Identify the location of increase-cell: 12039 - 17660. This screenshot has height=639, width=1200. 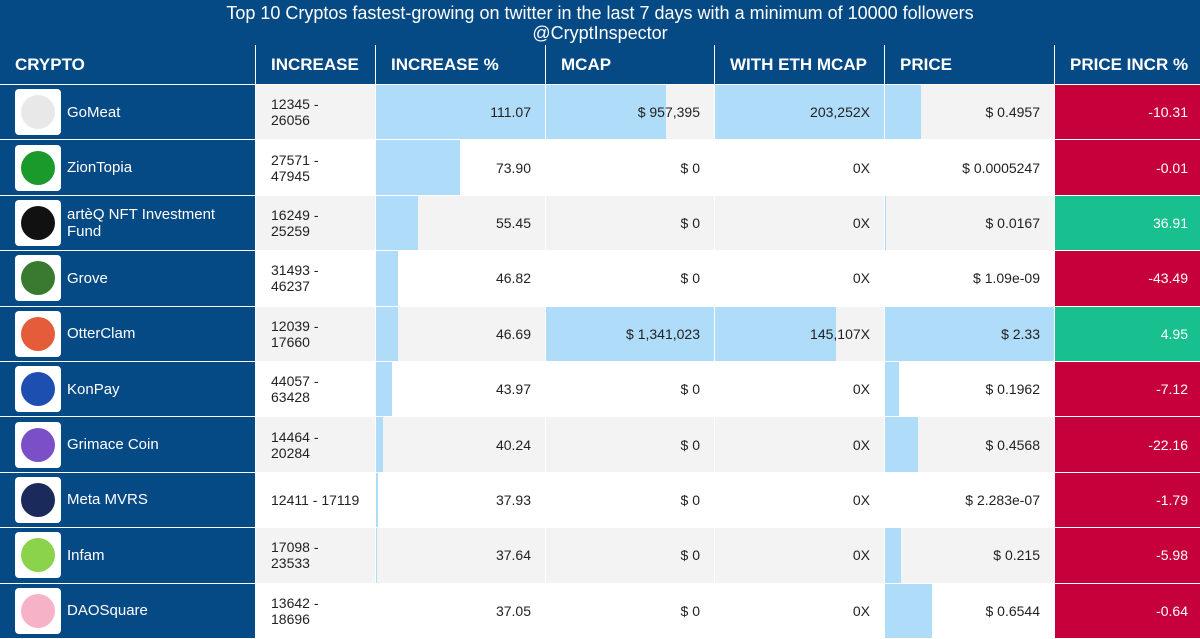
(315, 333).